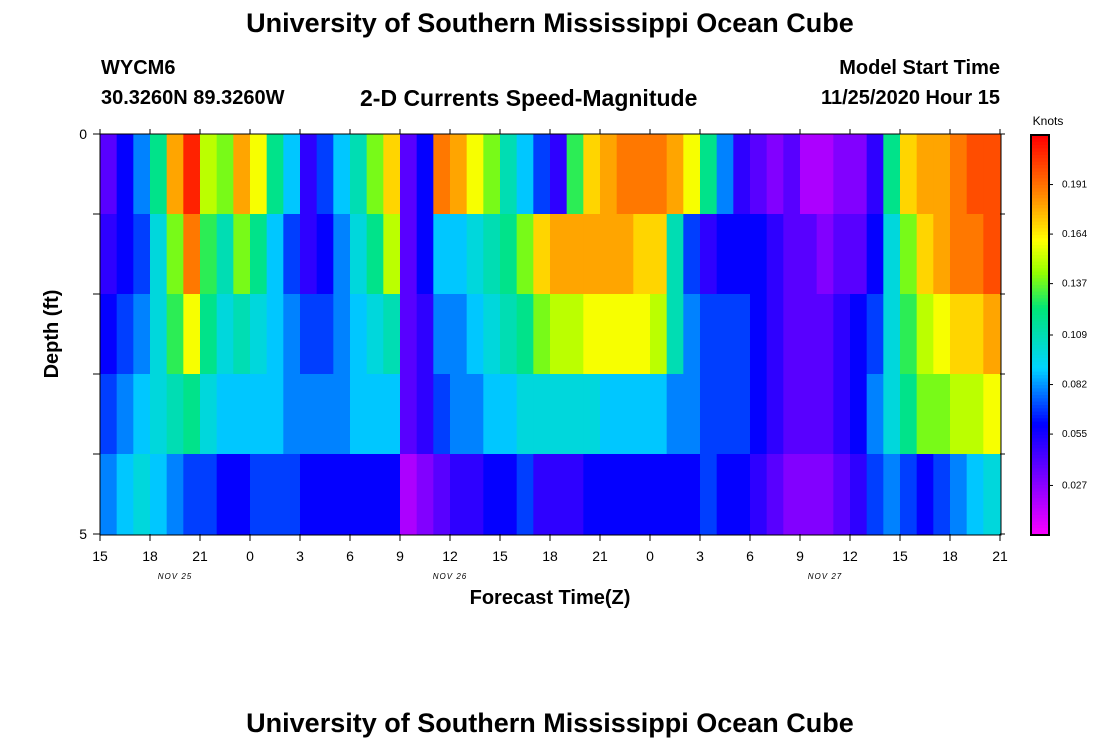 The height and width of the screenshot is (750, 1100). Describe the element at coordinates (1074, 335) in the screenshot. I see `colorbar-tick-label: 0.109` at that location.